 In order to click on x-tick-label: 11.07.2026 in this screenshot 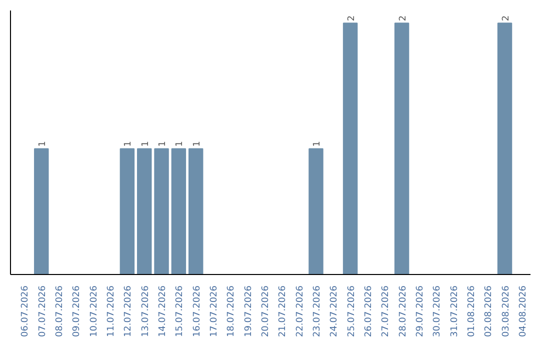, I will do `click(111, 311)`.